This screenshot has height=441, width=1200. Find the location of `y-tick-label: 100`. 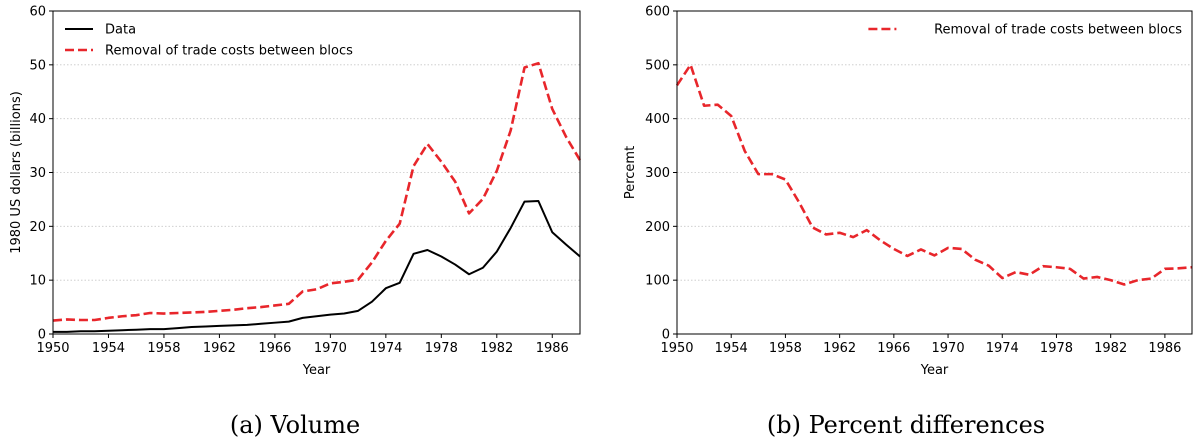

y-tick-label: 100 is located at coordinates (657, 281).